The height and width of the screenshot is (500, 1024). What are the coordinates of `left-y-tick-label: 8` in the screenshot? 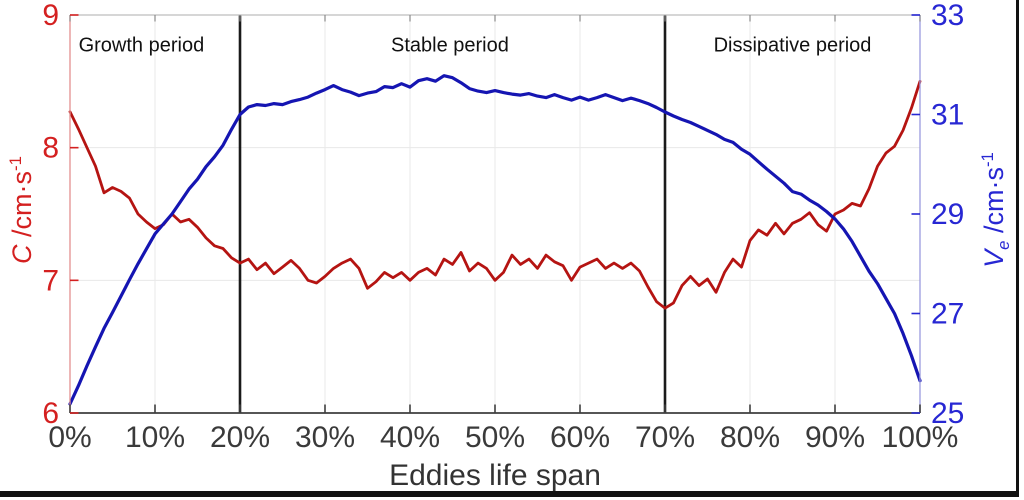 It's located at (50, 148).